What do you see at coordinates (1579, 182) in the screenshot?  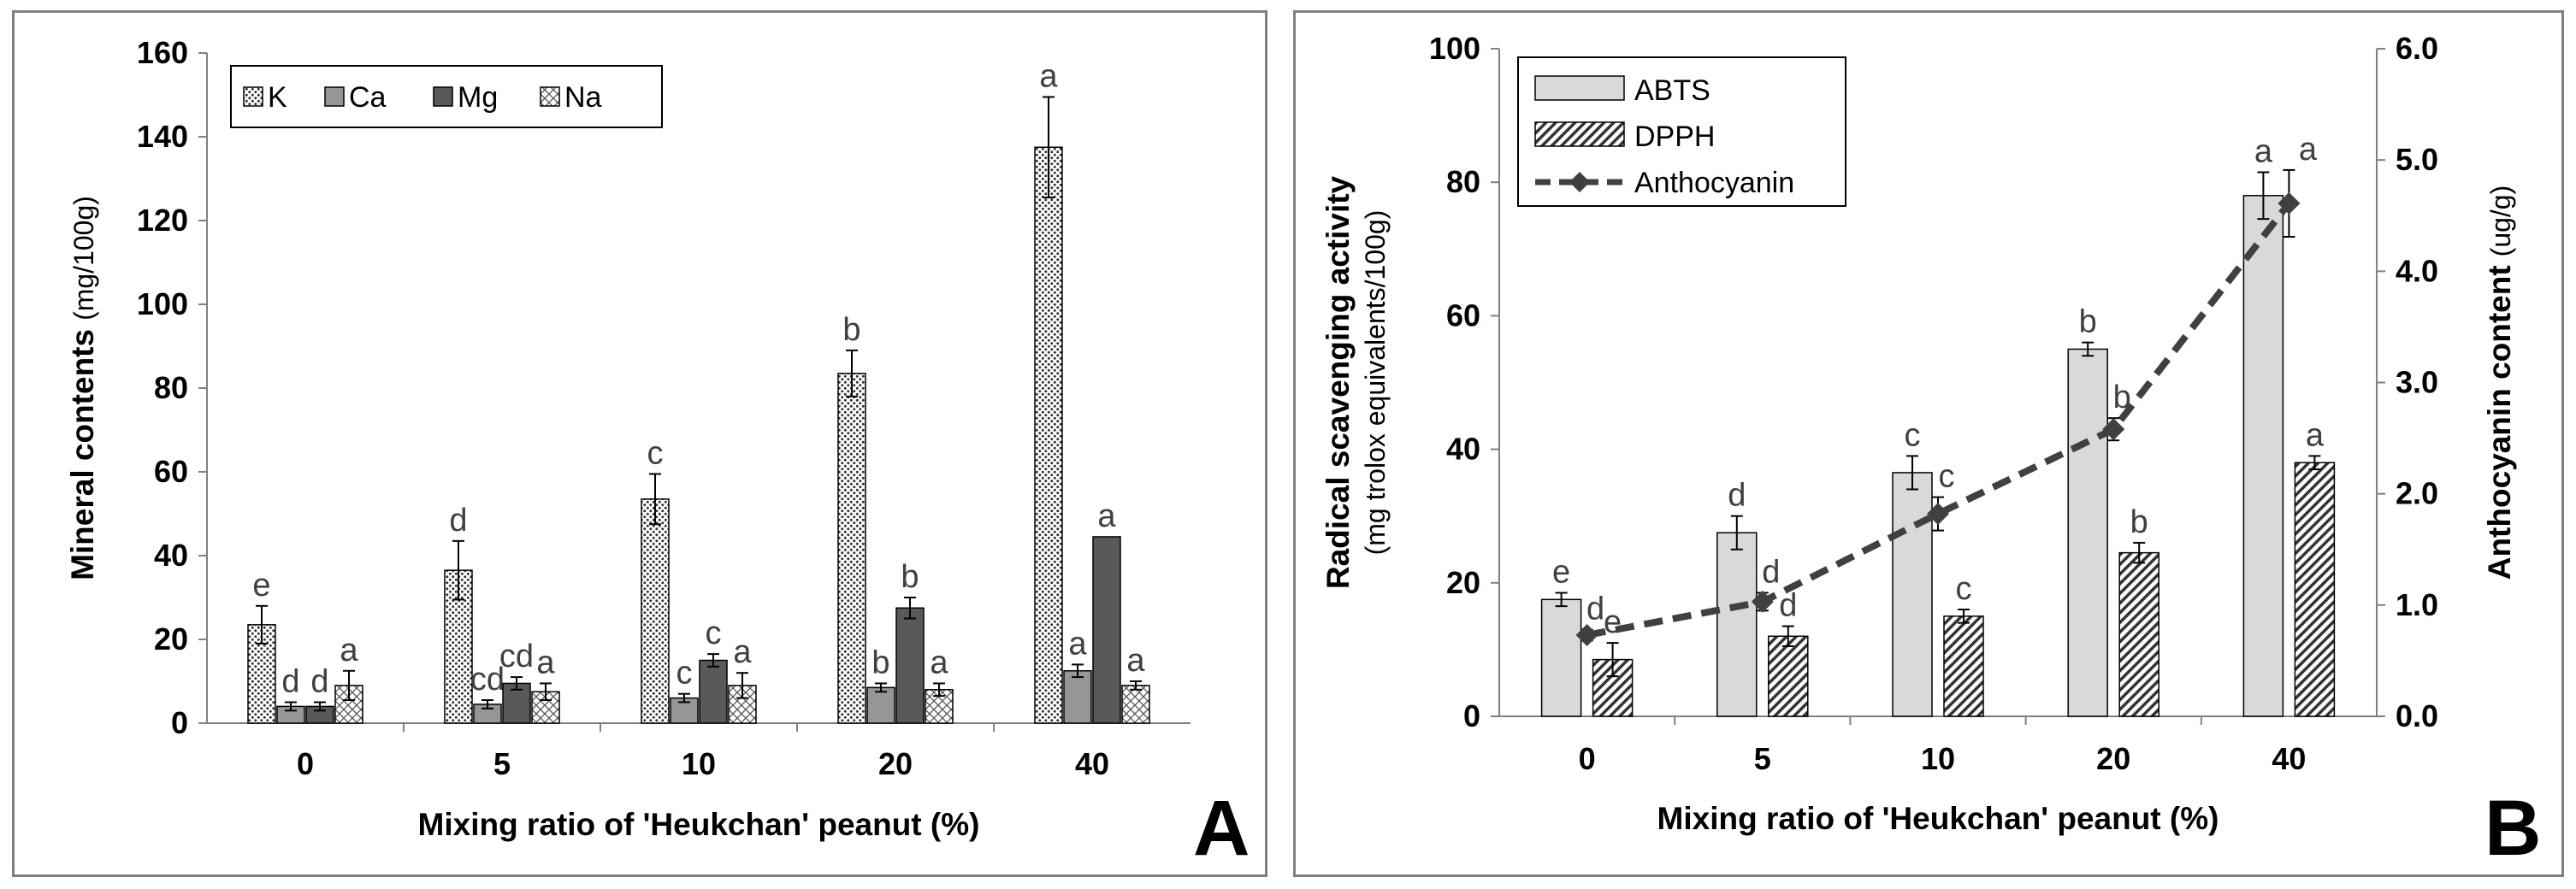 I see `legend-swatch-anthocyanin-marker` at bounding box center [1579, 182].